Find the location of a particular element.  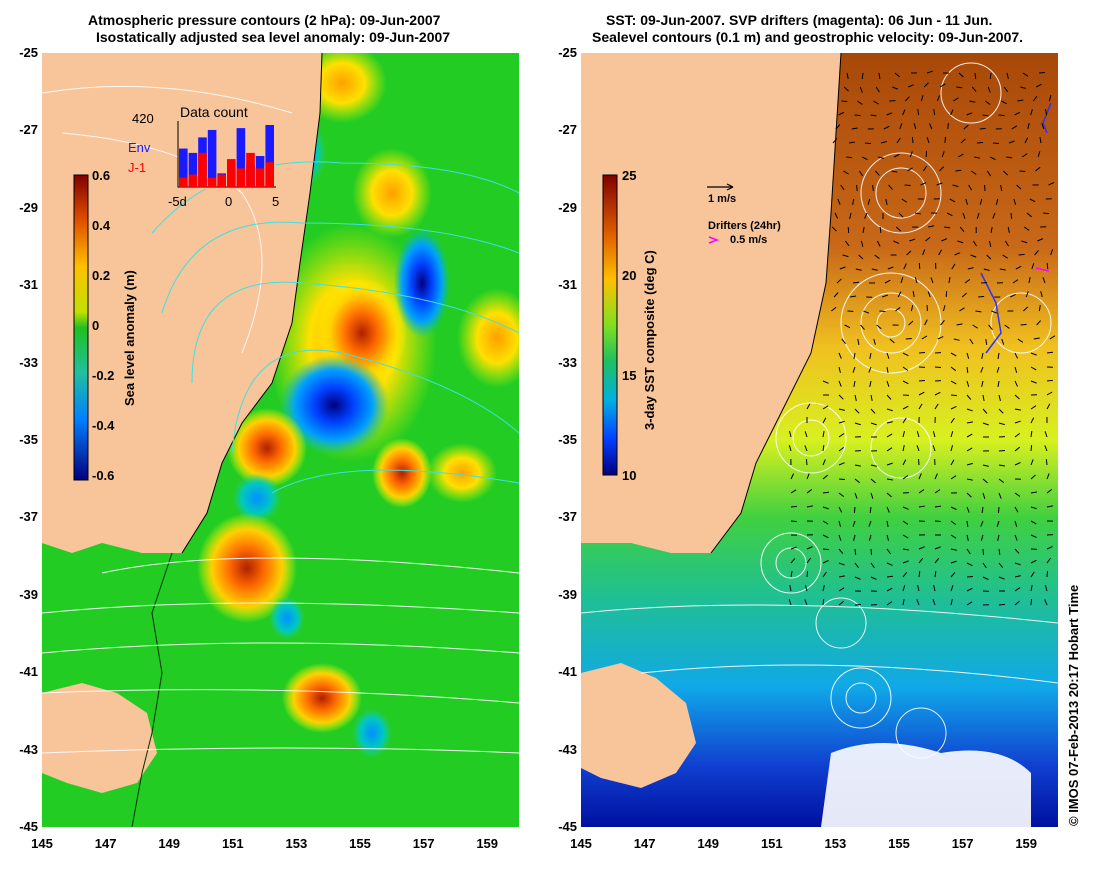

sst-cbar-tick-10: 10 is located at coordinates (629, 475).